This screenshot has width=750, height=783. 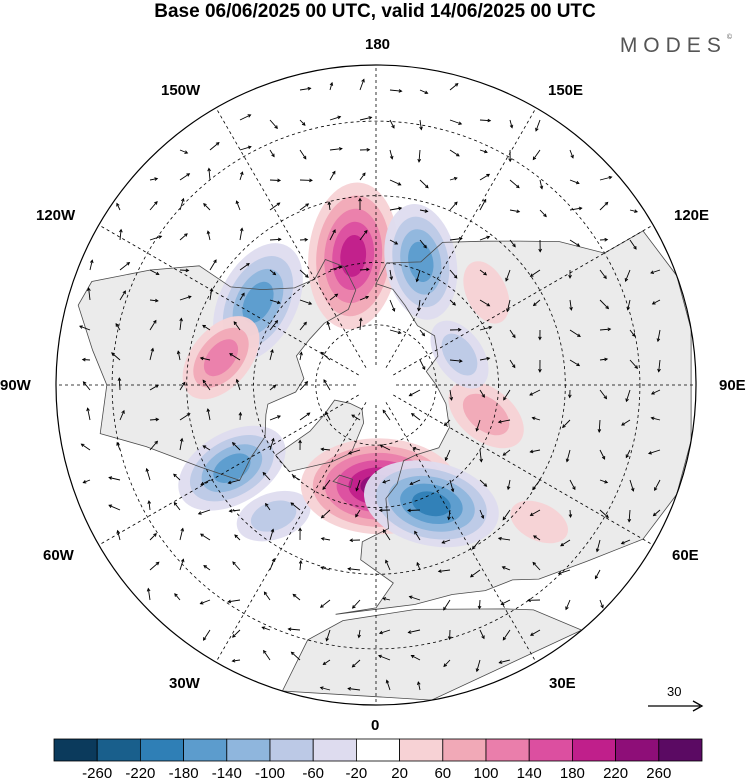 What do you see at coordinates (659, 773) in the screenshot?
I see `colorbar-label-13: 260` at bounding box center [659, 773].